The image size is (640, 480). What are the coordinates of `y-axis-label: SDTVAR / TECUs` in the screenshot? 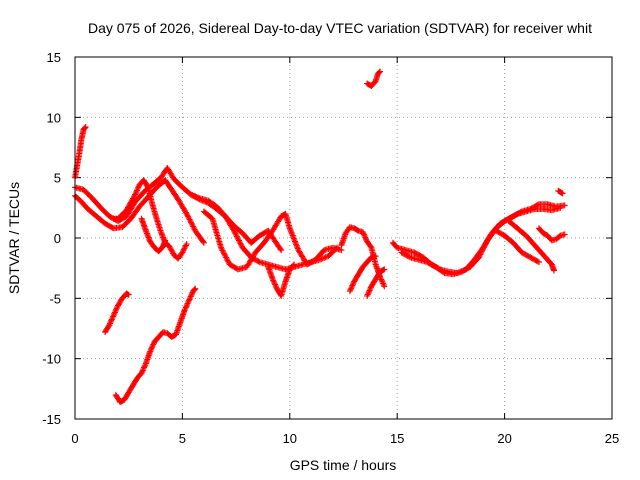 It's located at (14, 238).